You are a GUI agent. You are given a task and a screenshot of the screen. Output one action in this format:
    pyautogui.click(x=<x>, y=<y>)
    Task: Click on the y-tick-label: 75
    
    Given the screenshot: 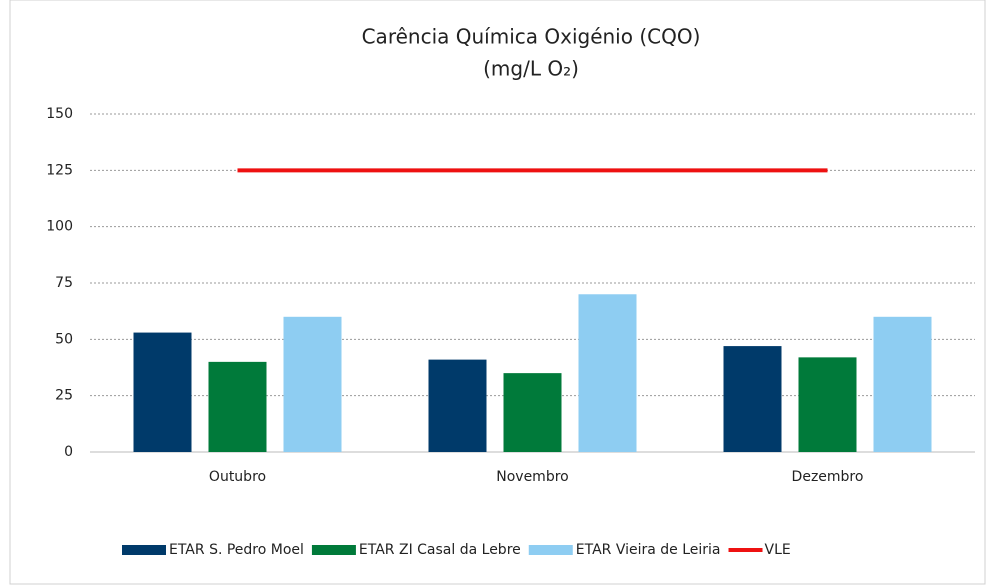 What is the action you would take?
    pyautogui.click(x=64, y=283)
    